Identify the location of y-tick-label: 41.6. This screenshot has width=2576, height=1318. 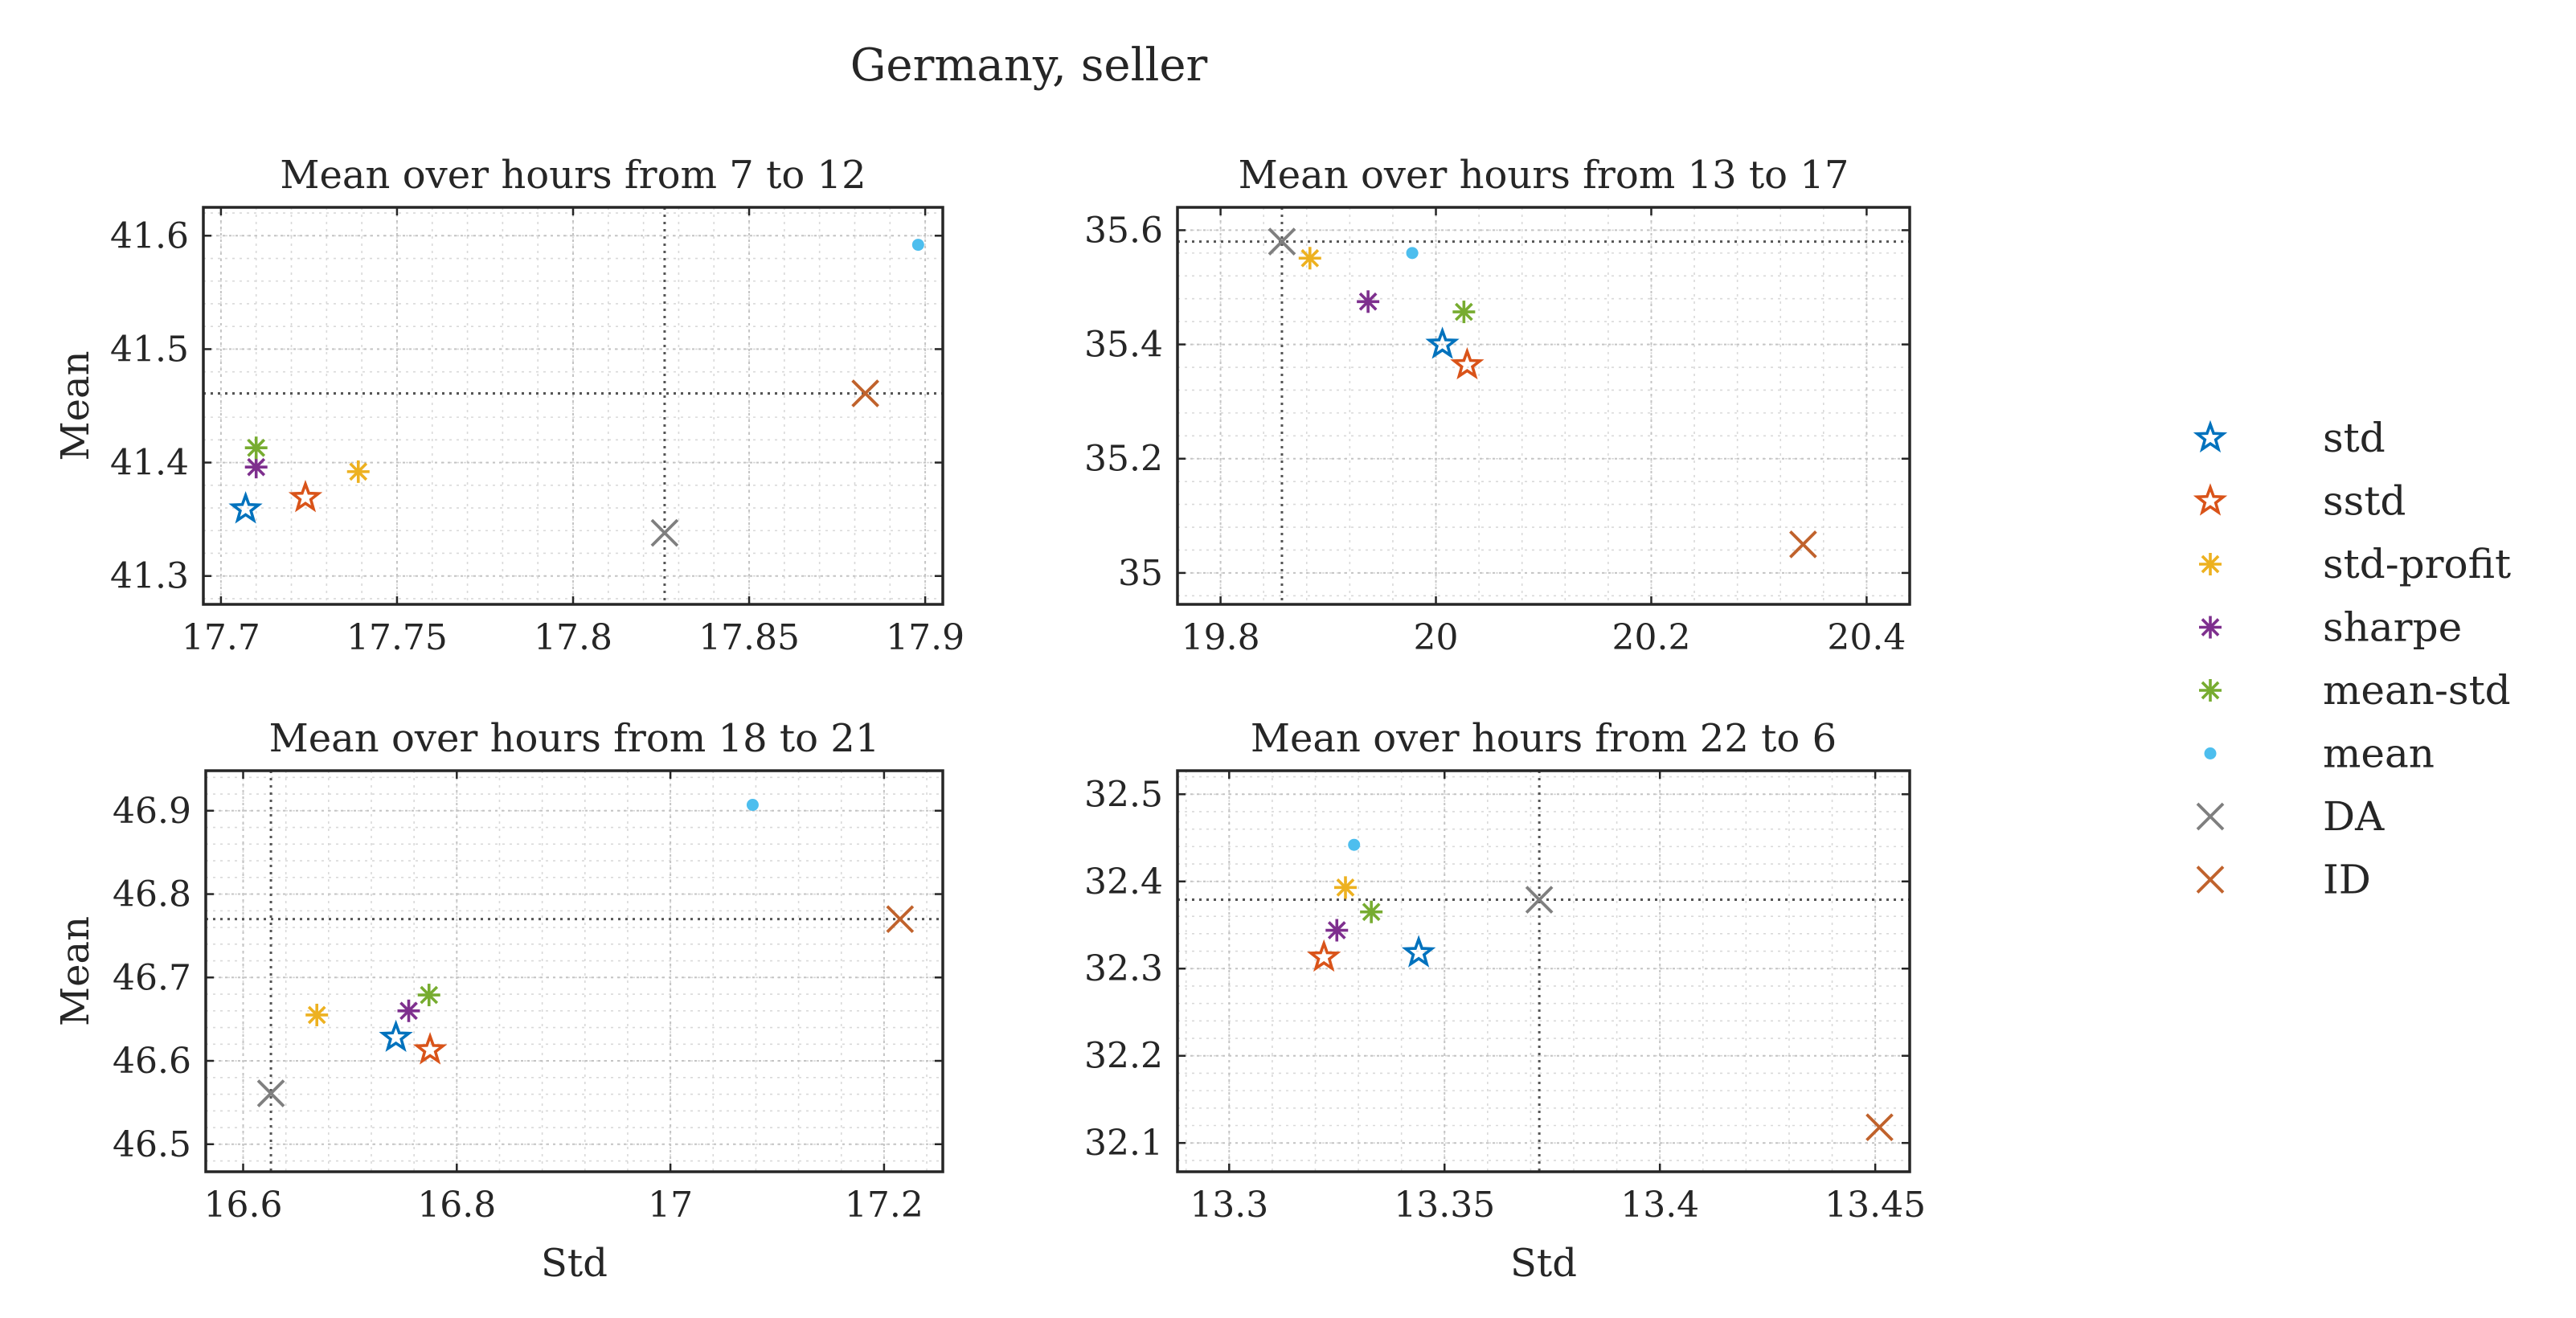
(149, 235).